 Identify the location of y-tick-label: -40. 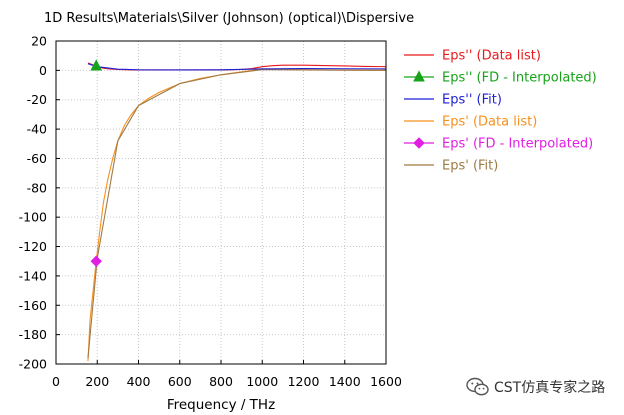
(37, 129).